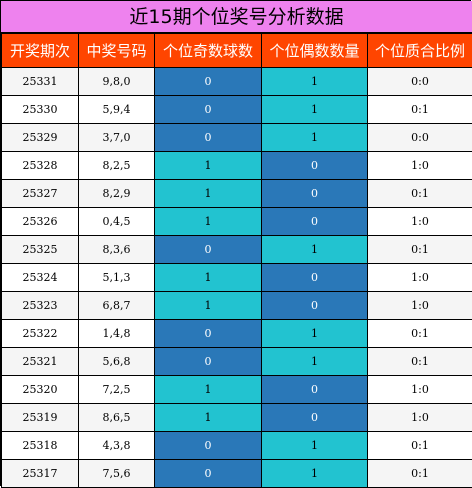  Describe the element at coordinates (117, 82) in the screenshot. I see `numbers-cell: 9,8,0` at that location.